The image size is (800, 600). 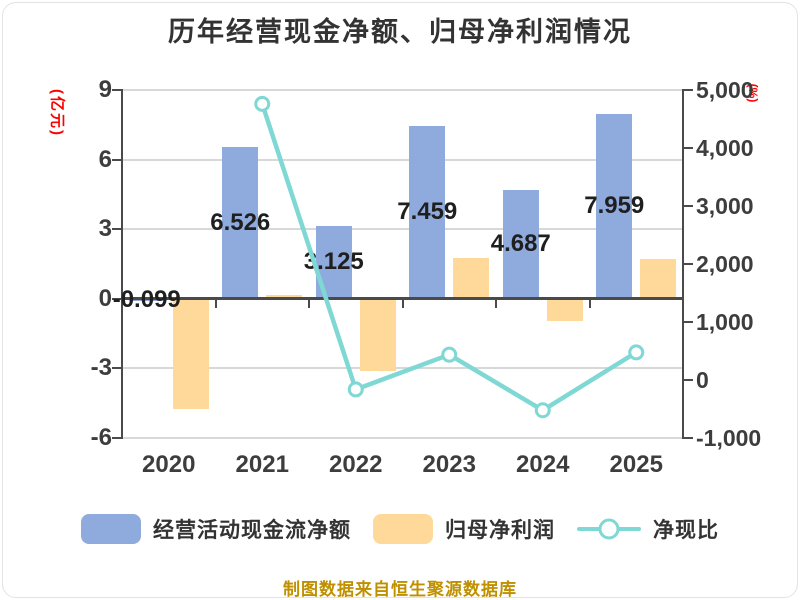 I want to click on x-axis-tick-label: 2025, so click(x=636, y=464).